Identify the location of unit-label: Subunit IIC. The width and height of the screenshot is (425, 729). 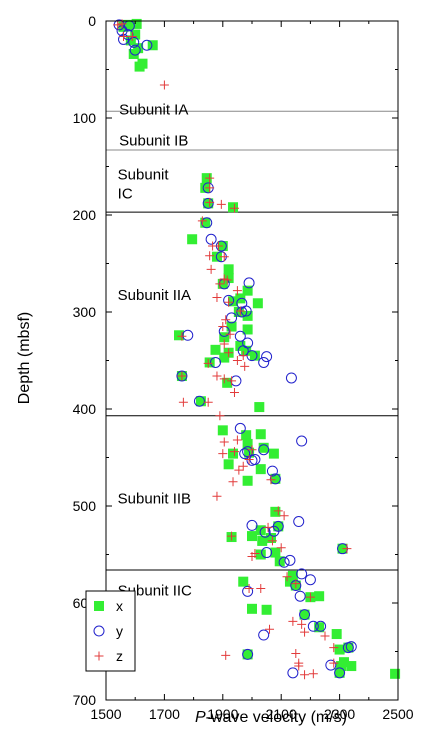
(155, 591).